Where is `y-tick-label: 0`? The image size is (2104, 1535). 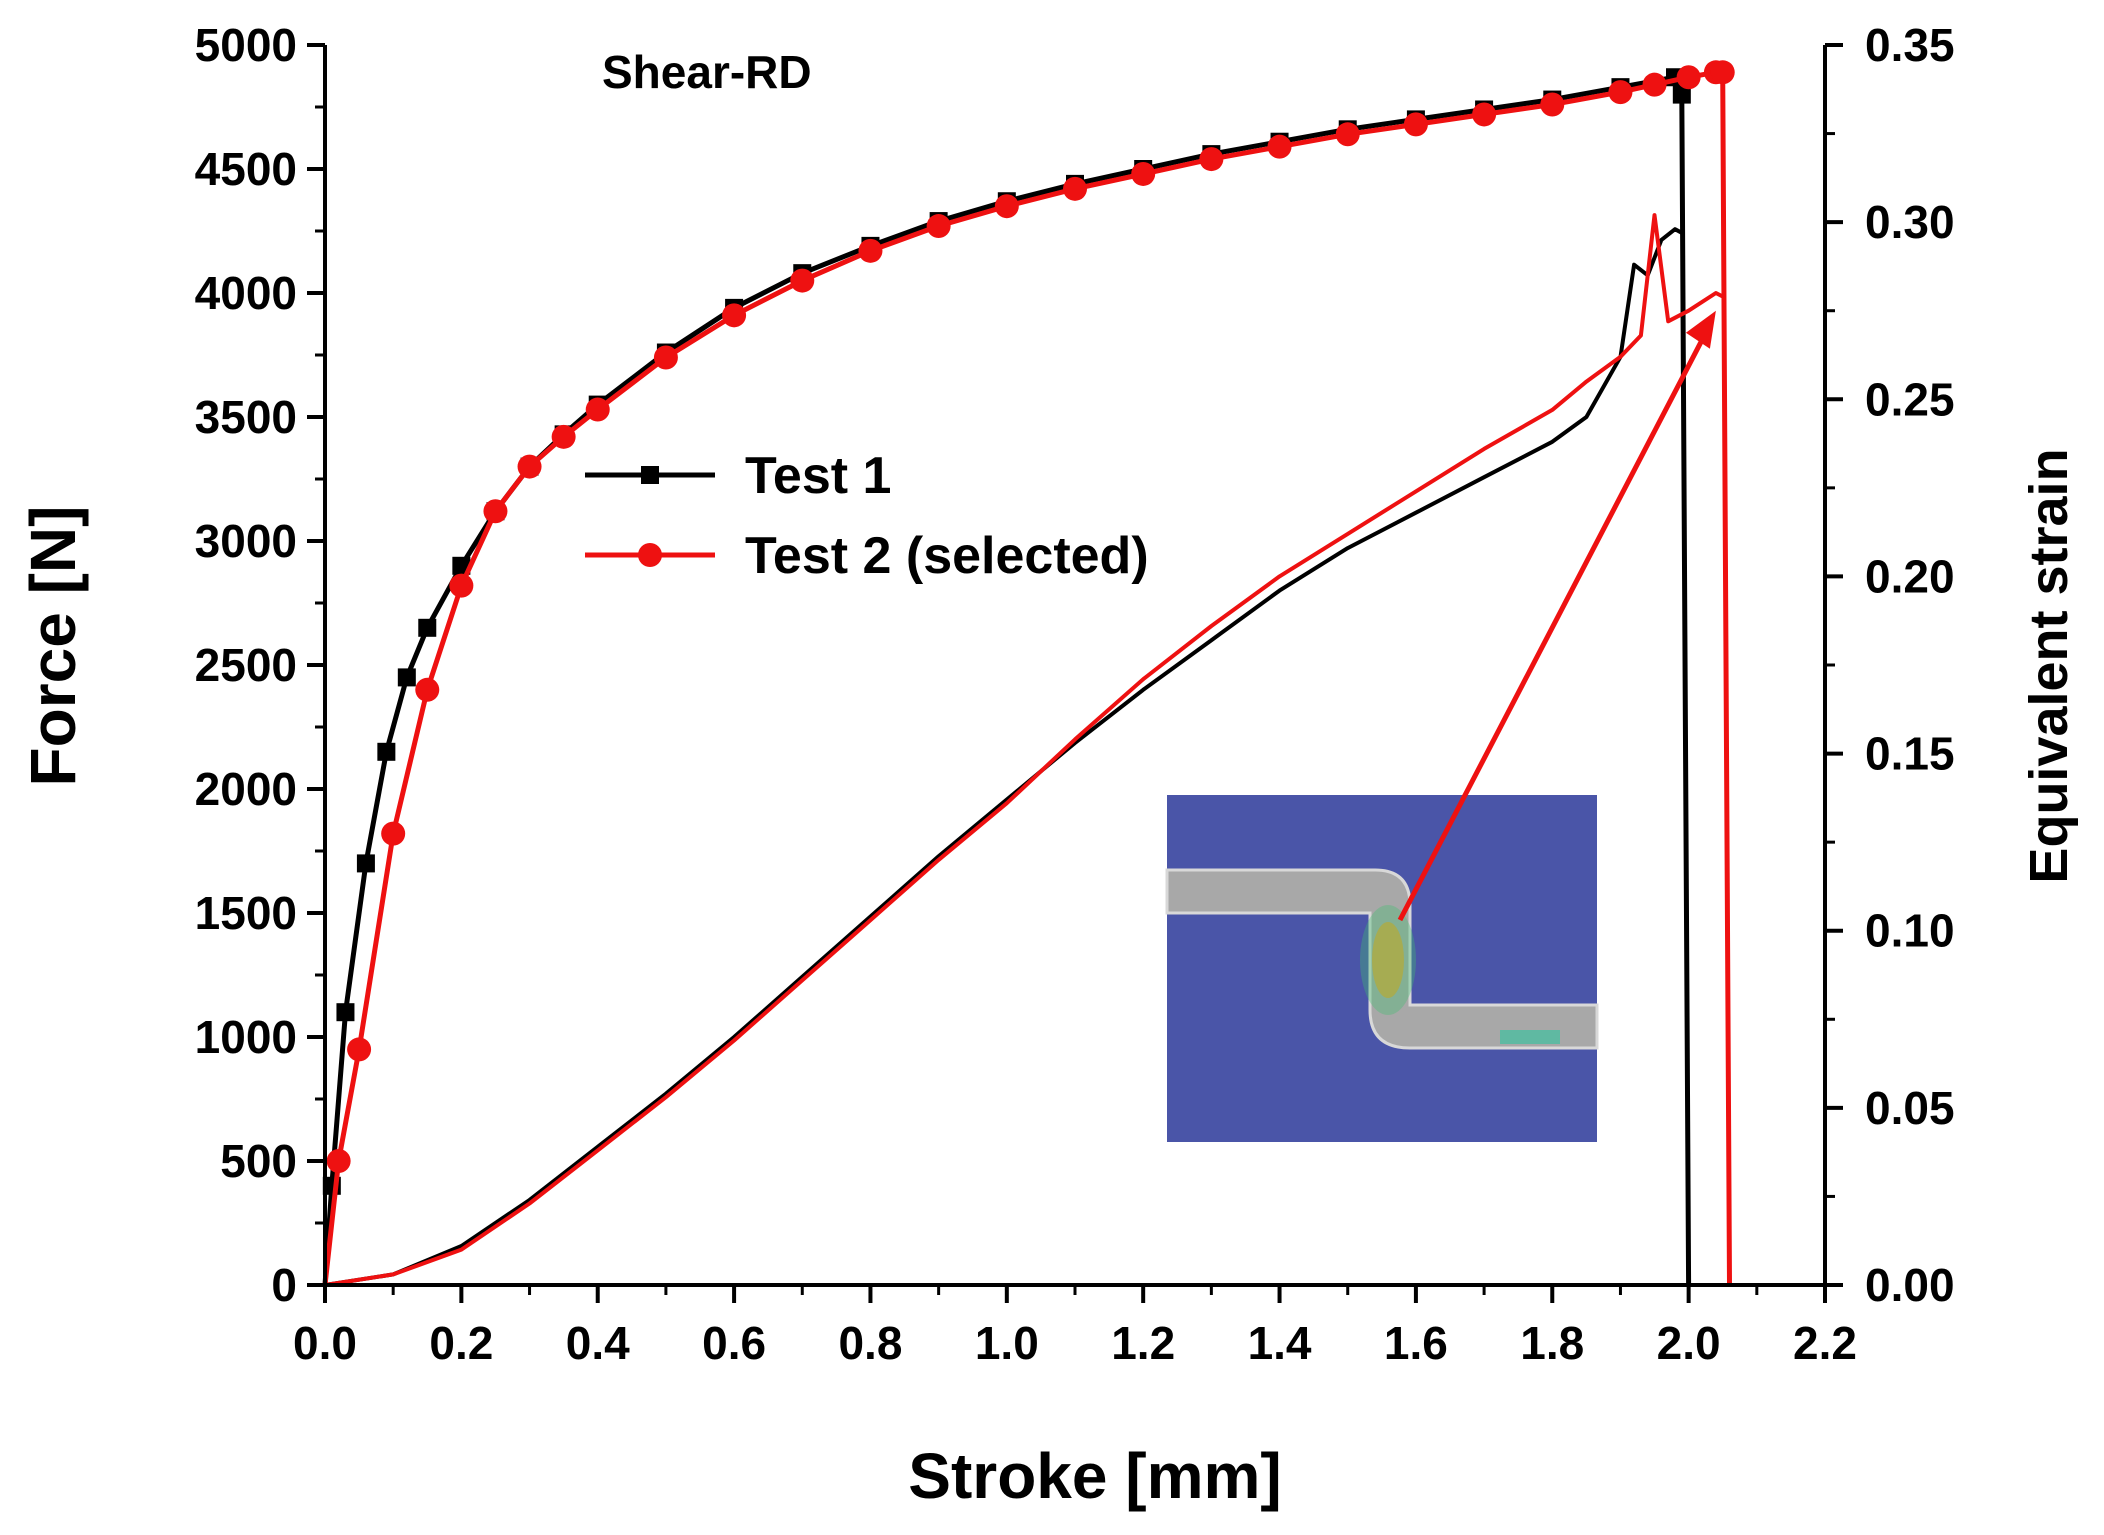 y-tick-label: 0 is located at coordinates (284, 1285).